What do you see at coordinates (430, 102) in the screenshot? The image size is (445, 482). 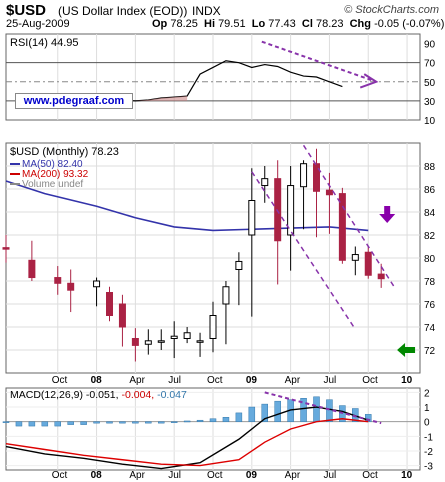 I see `rsi-tick-label: 30` at bounding box center [430, 102].